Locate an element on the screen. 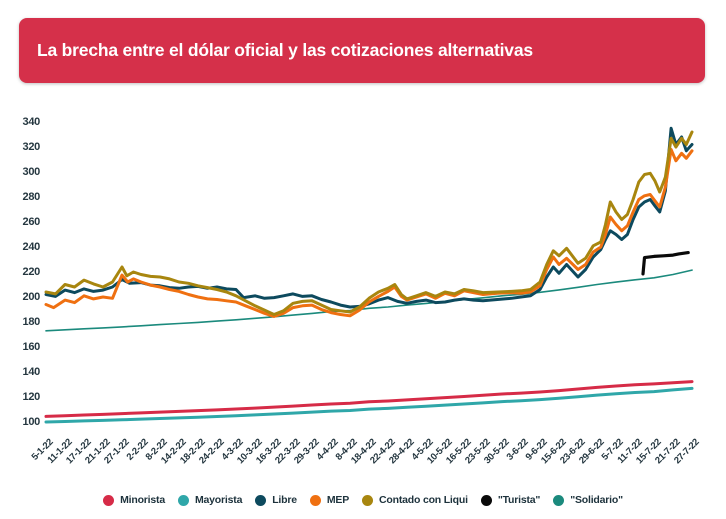 The height and width of the screenshot is (519, 726). y-axis-label: 240 is located at coordinates (31, 247).